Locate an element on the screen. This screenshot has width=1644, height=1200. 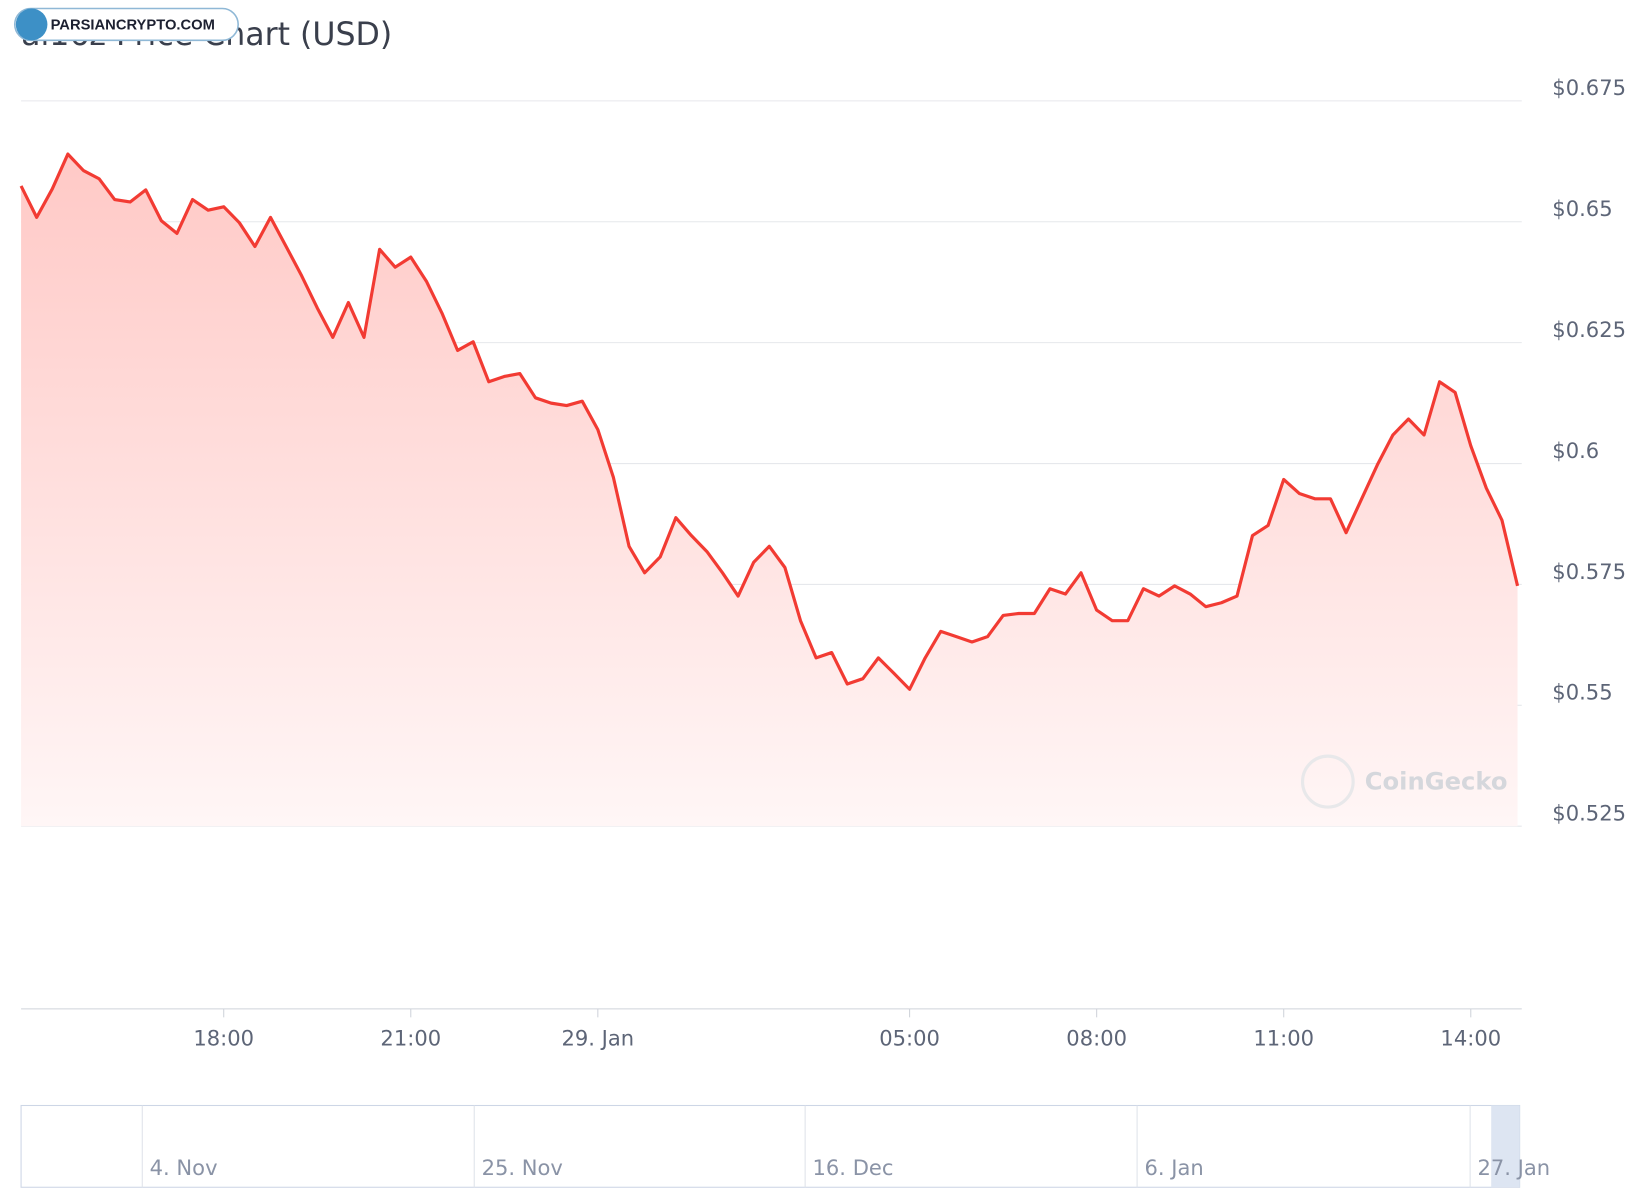
brand-icon is located at coordinates (1327, 781).